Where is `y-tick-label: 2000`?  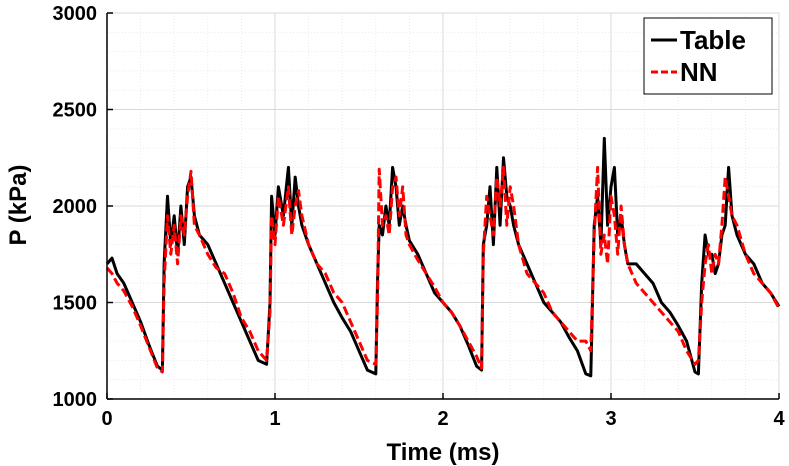 y-tick-label: 2000 is located at coordinates (75, 207).